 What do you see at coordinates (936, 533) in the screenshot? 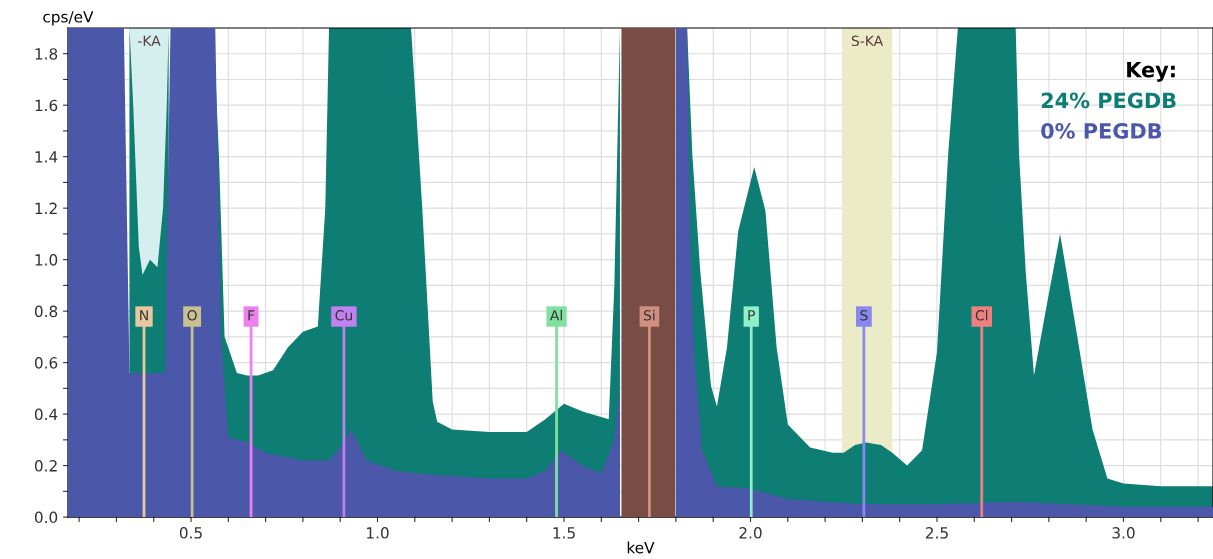
I see `x-tick-label: 2.5` at bounding box center [936, 533].